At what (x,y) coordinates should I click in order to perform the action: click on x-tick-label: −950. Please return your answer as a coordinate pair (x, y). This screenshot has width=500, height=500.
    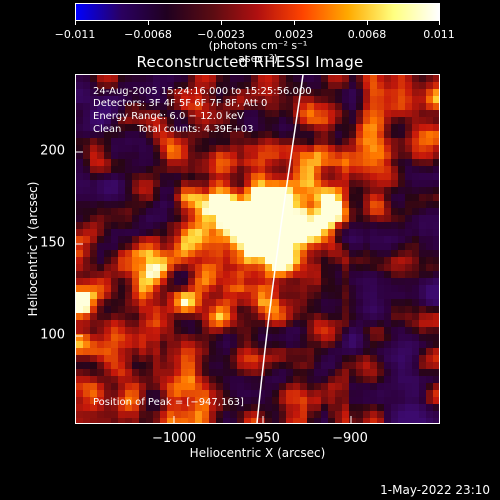
    Looking at the image, I should click on (262, 438).